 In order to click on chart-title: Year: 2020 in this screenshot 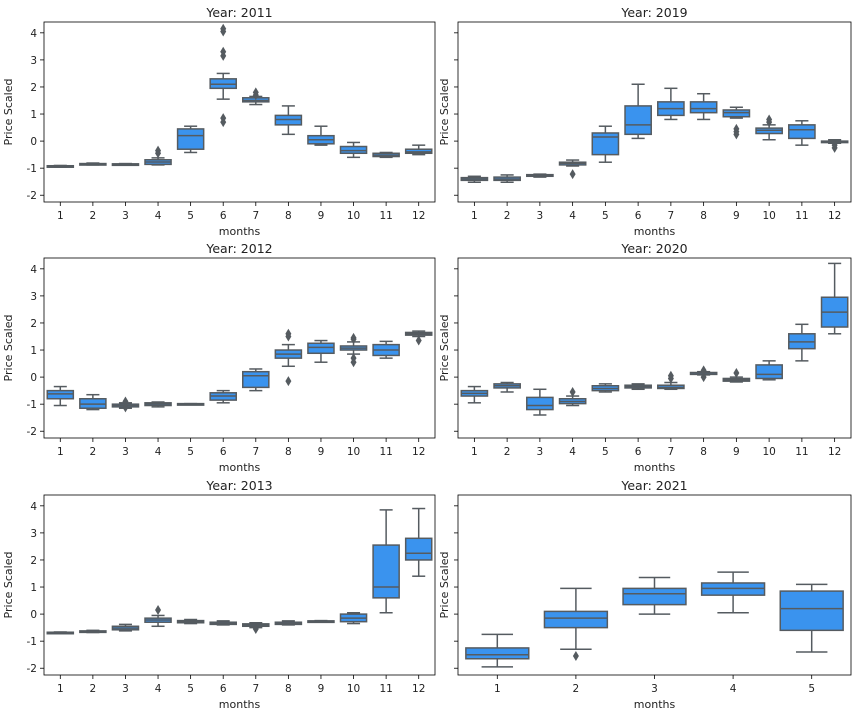, I will do `click(653, 248)`.